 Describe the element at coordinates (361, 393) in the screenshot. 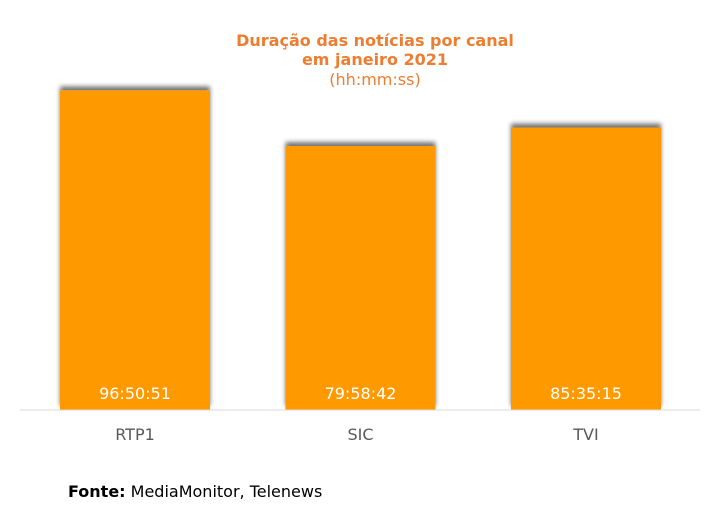

I see `data-label-sic: 79:58:42` at that location.